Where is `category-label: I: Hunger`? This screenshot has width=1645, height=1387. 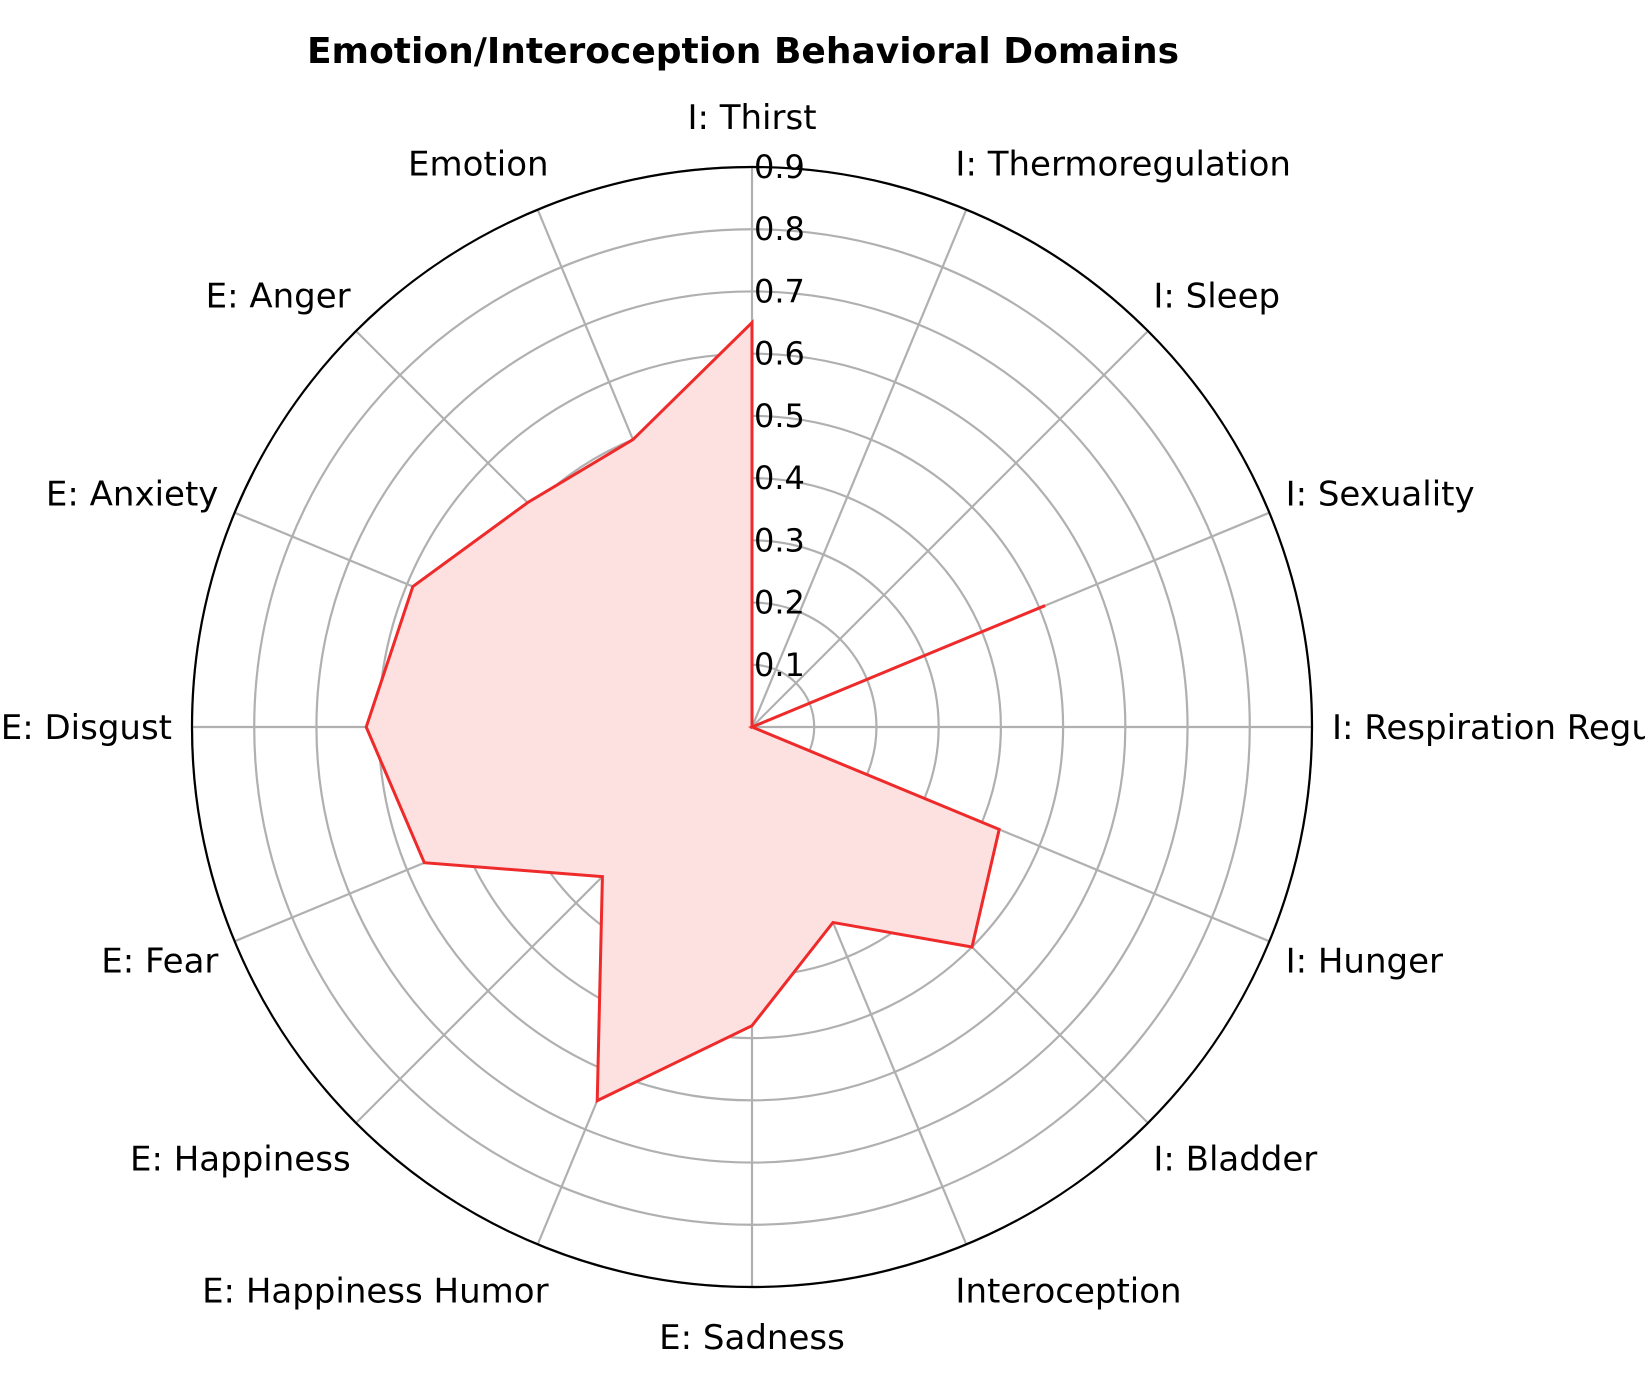 category-label: I: Hunger is located at coordinates (1364, 961).